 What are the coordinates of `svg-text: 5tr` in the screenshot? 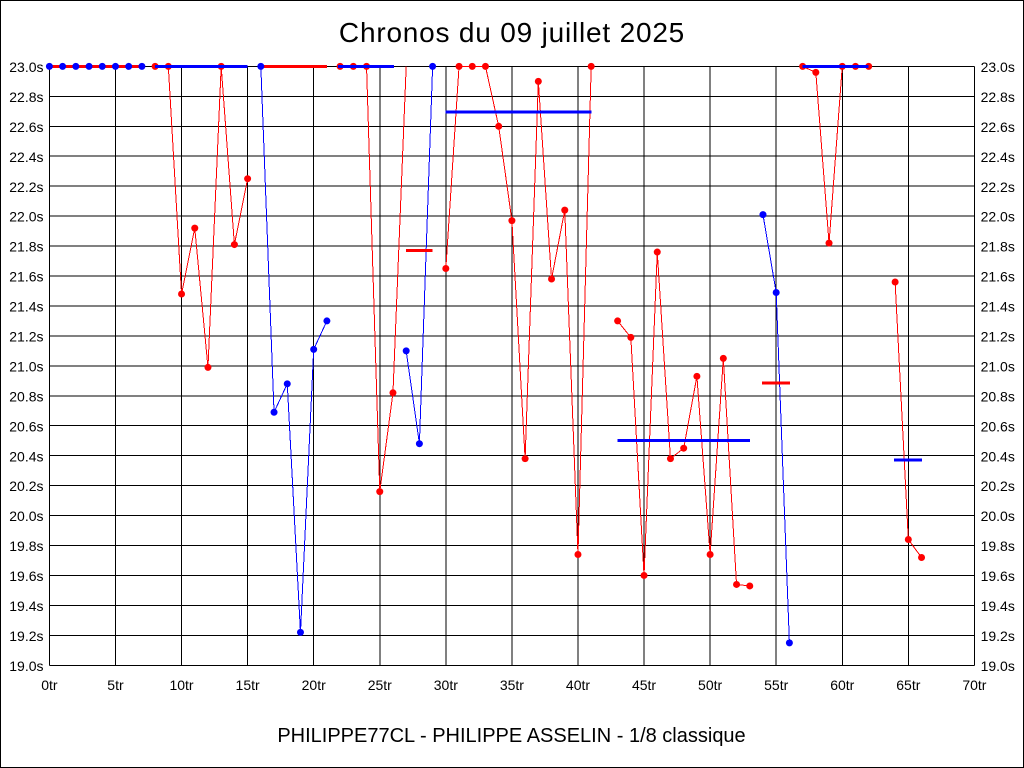 It's located at (115, 685).